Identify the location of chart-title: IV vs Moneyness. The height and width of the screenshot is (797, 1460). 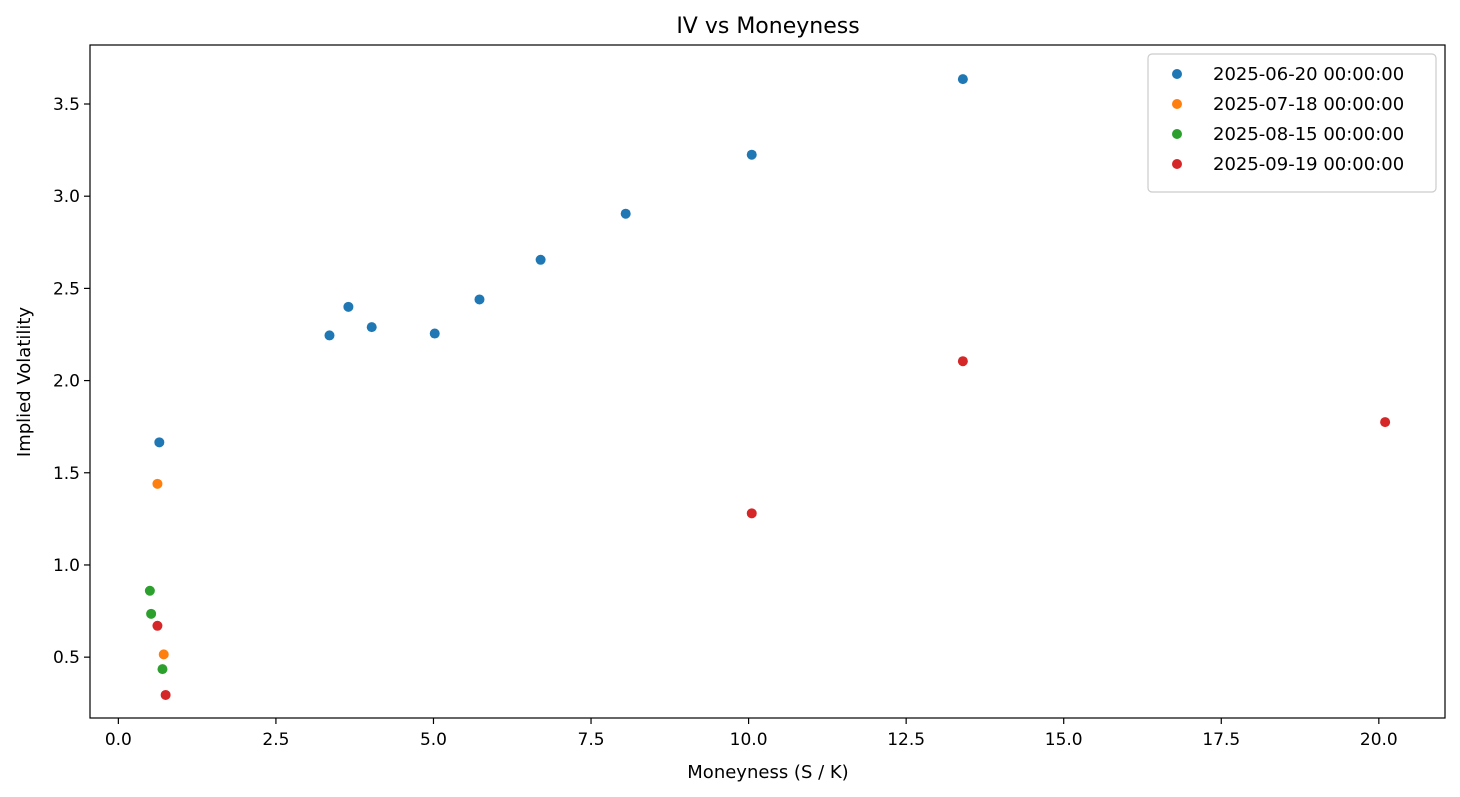
(767, 26).